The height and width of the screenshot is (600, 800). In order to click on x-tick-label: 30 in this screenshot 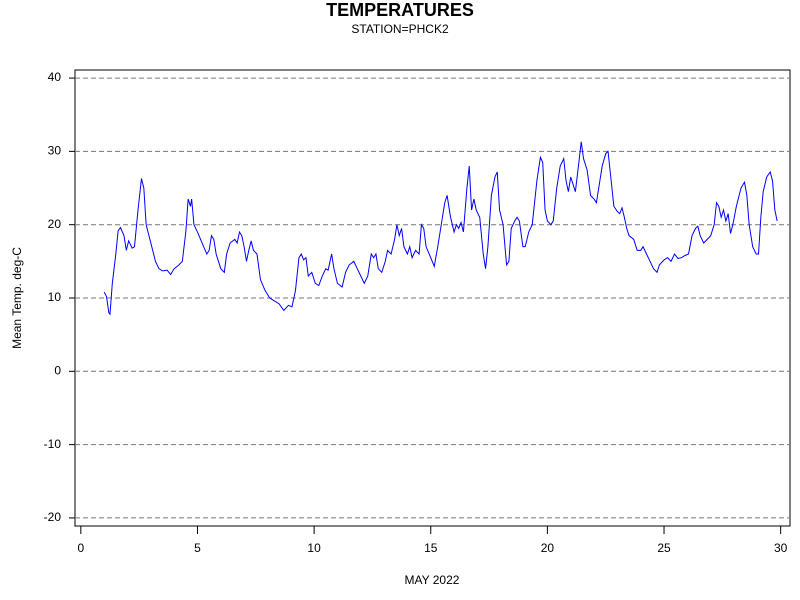, I will do `click(781, 548)`.